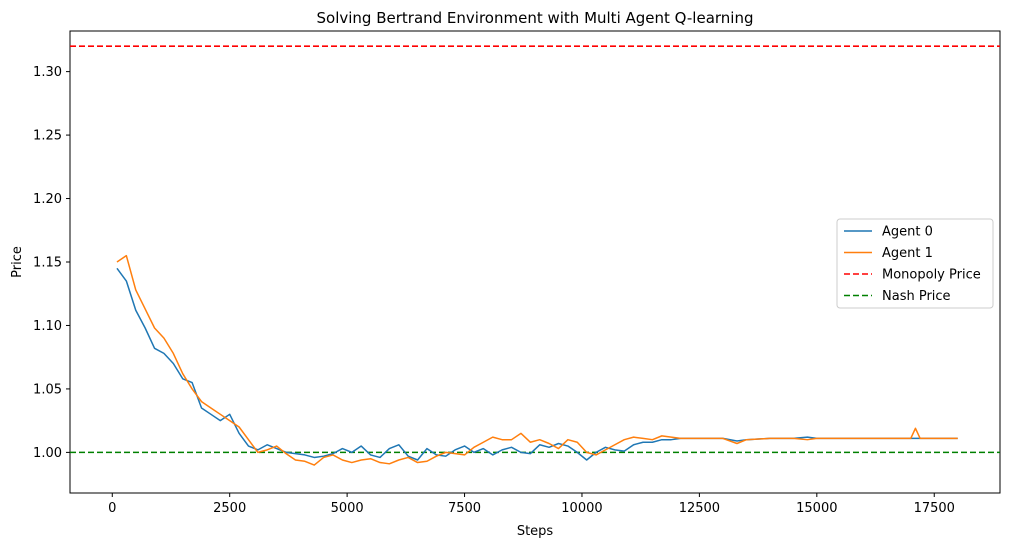 The width and height of the screenshot is (1010, 547). Describe the element at coordinates (47, 326) in the screenshot. I see `y-tick-label: 1.10` at that location.